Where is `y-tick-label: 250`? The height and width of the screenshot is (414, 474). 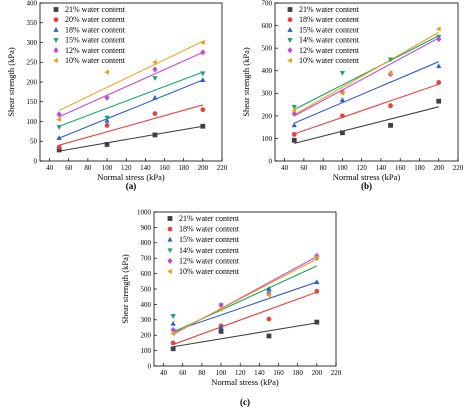
y-tick-label: 250 is located at coordinates (32, 63).